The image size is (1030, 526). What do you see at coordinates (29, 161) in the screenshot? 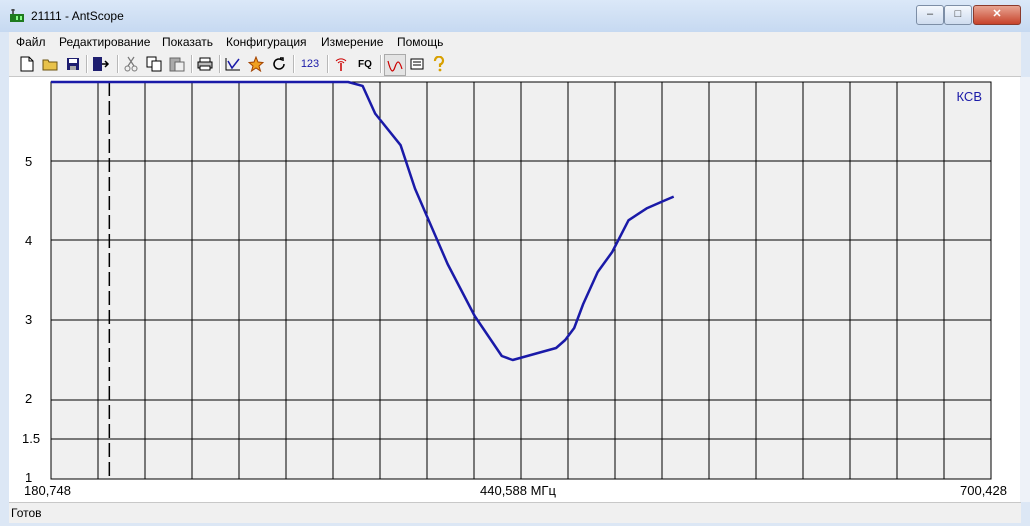
I see `y-tick-label: 5` at bounding box center [29, 161].